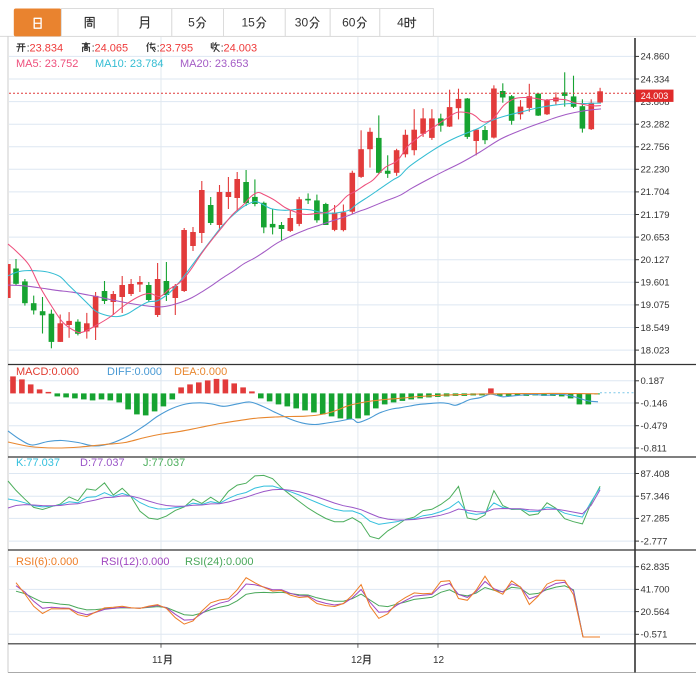 Image resolution: width=696 pixels, height=683 pixels. What do you see at coordinates (112, 48) in the screenshot?
I see `svg-text: 24.065` at bounding box center [112, 48].